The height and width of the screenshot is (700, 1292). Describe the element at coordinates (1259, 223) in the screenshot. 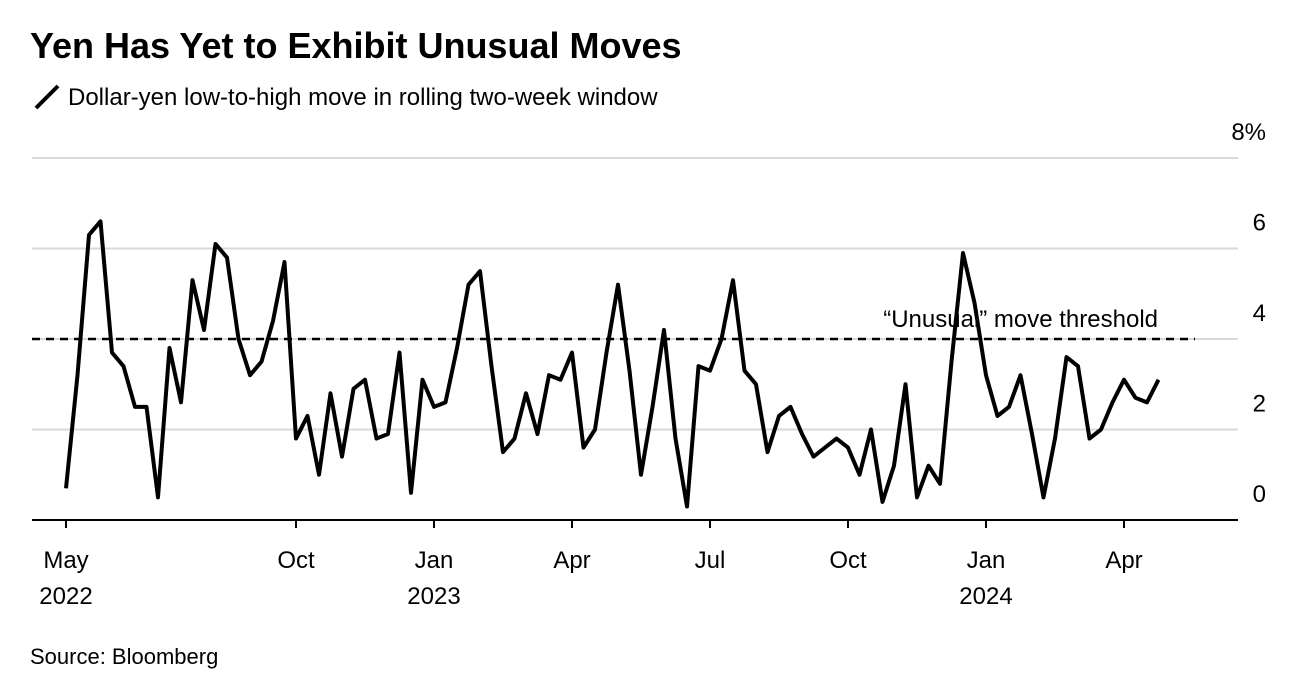

I see `y-tick-label: 6` at that location.